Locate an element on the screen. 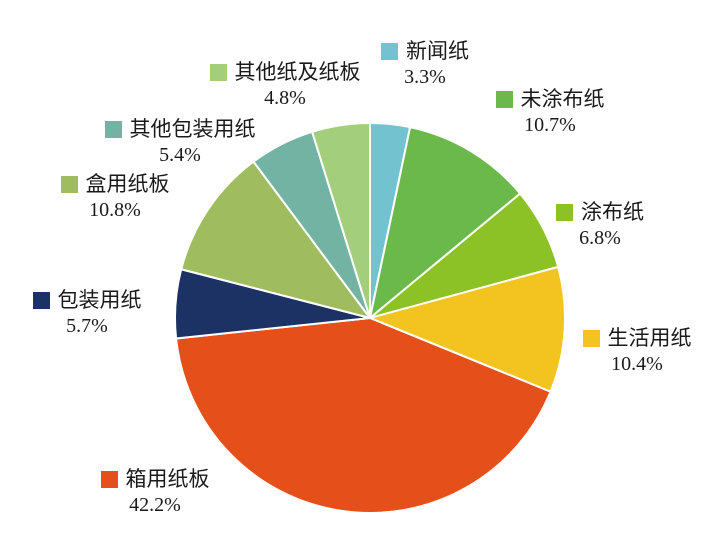 This screenshot has height=548, width=708. slice-name: 箱用纸板 is located at coordinates (167, 479).